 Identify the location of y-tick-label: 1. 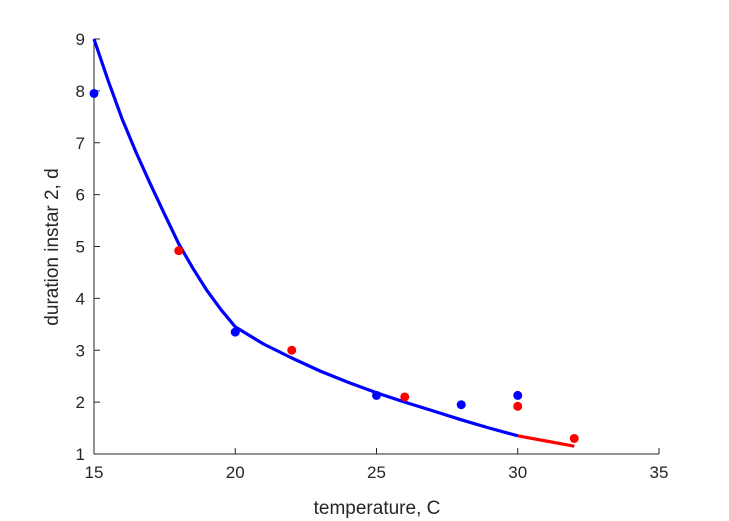
(80, 454).